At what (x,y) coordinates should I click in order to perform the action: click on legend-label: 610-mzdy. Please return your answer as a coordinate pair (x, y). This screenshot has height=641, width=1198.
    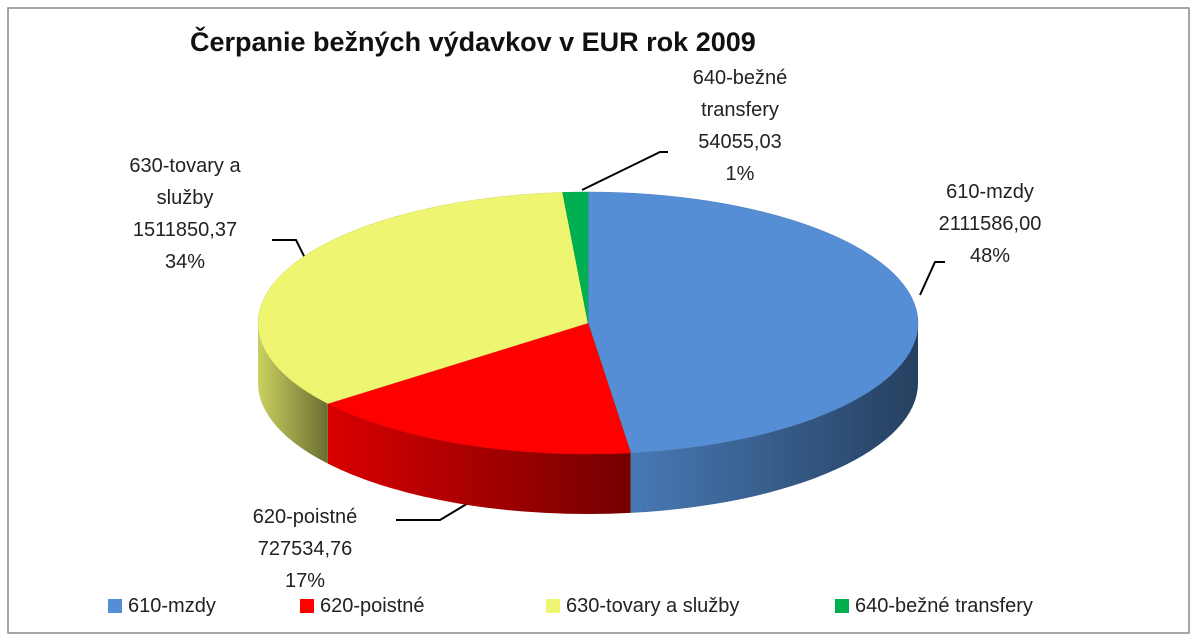
    Looking at the image, I should click on (172, 606).